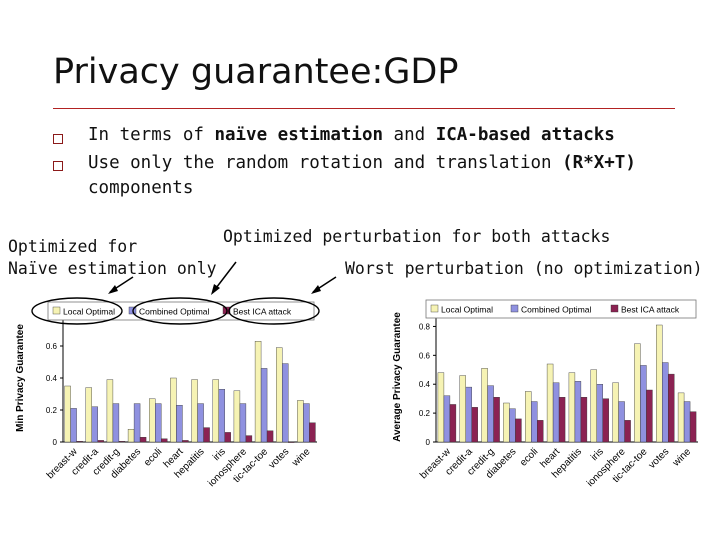 Image resolution: width=720 pixels, height=540 pixels. Describe the element at coordinates (409, 135) in the screenshot. I see `bullet-1-mid: and` at that location.